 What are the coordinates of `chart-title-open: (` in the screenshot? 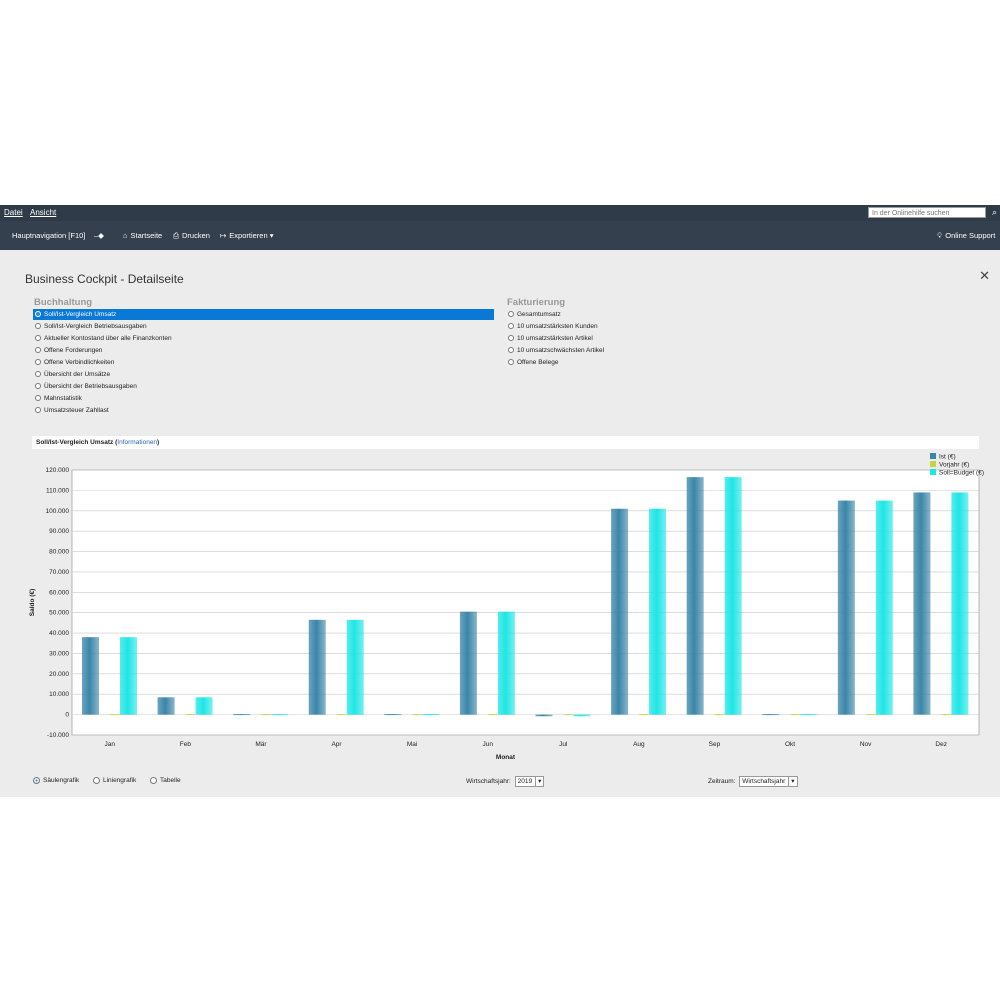 It's located at (115, 442).